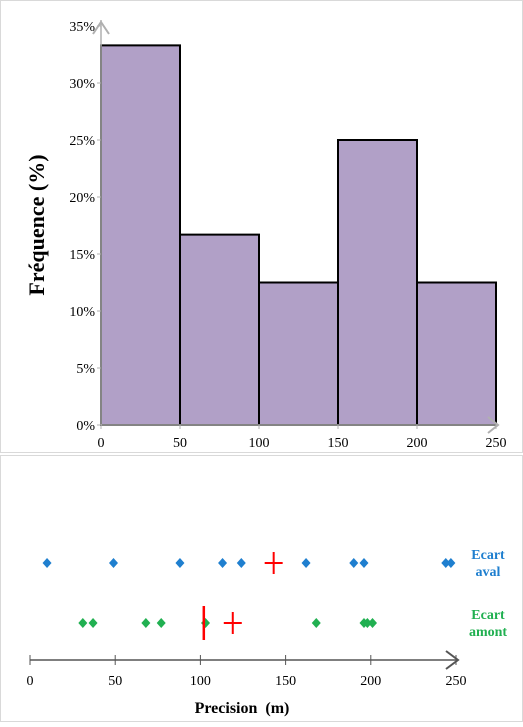  I want to click on precision-tick-label: 100, so click(200, 681).